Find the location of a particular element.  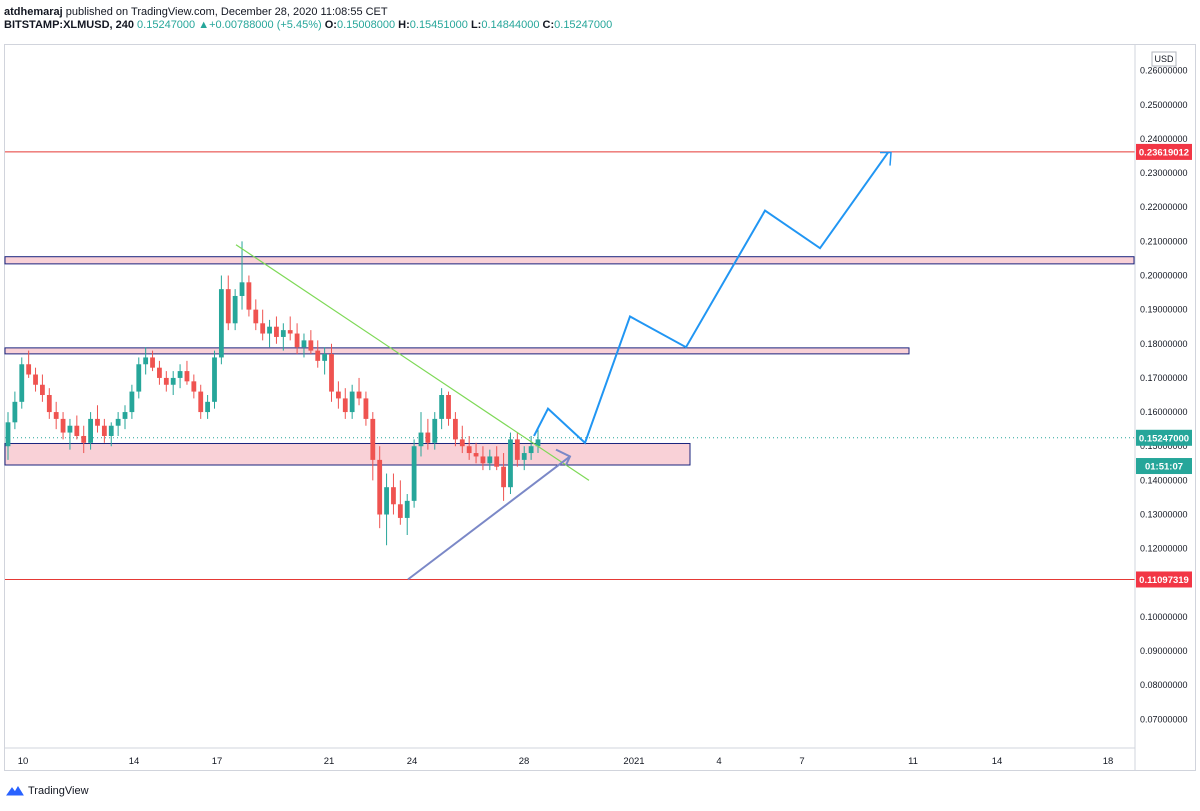

time-tick-label: 17 is located at coordinates (217, 761).